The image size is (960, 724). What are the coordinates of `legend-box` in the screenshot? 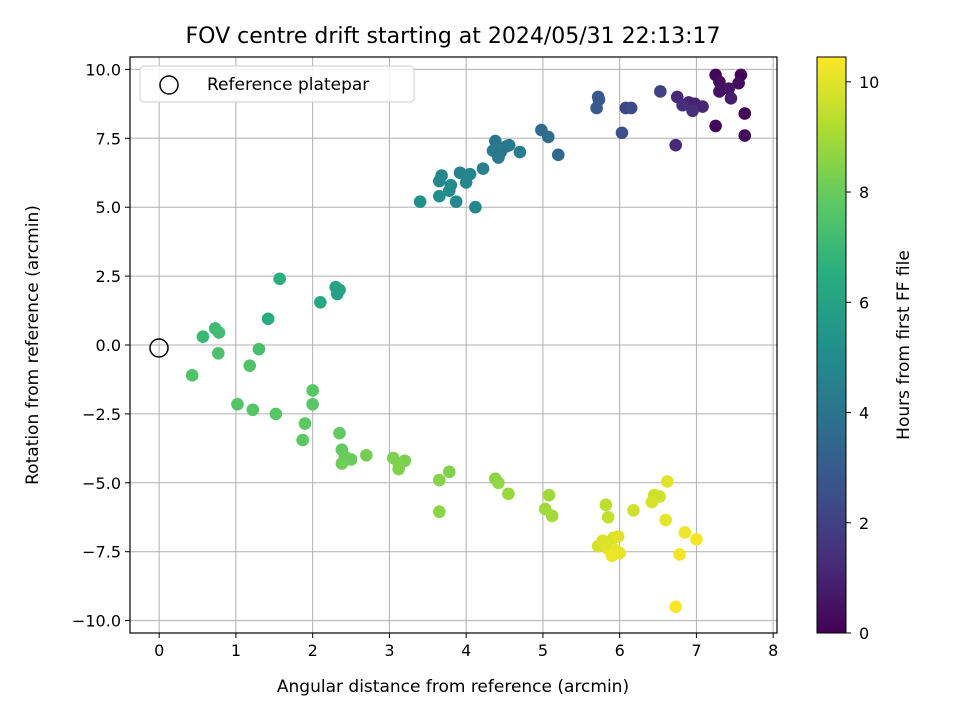 It's located at (277, 84).